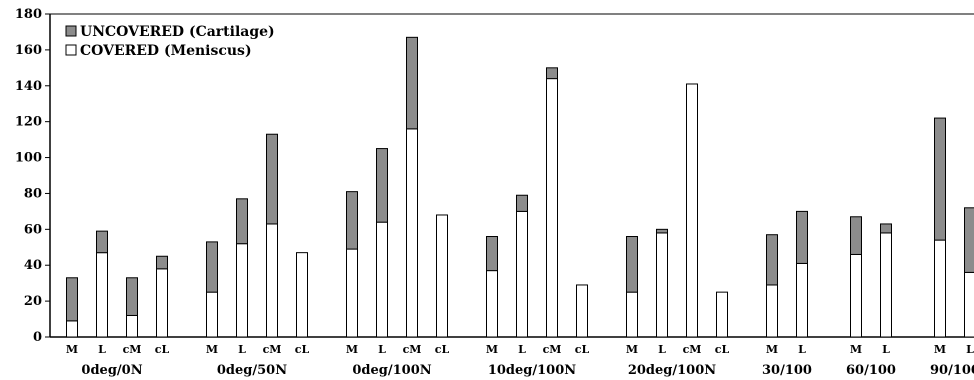  What do you see at coordinates (28, 50) in the screenshot?
I see `y-tick-label: 160` at bounding box center [28, 50].